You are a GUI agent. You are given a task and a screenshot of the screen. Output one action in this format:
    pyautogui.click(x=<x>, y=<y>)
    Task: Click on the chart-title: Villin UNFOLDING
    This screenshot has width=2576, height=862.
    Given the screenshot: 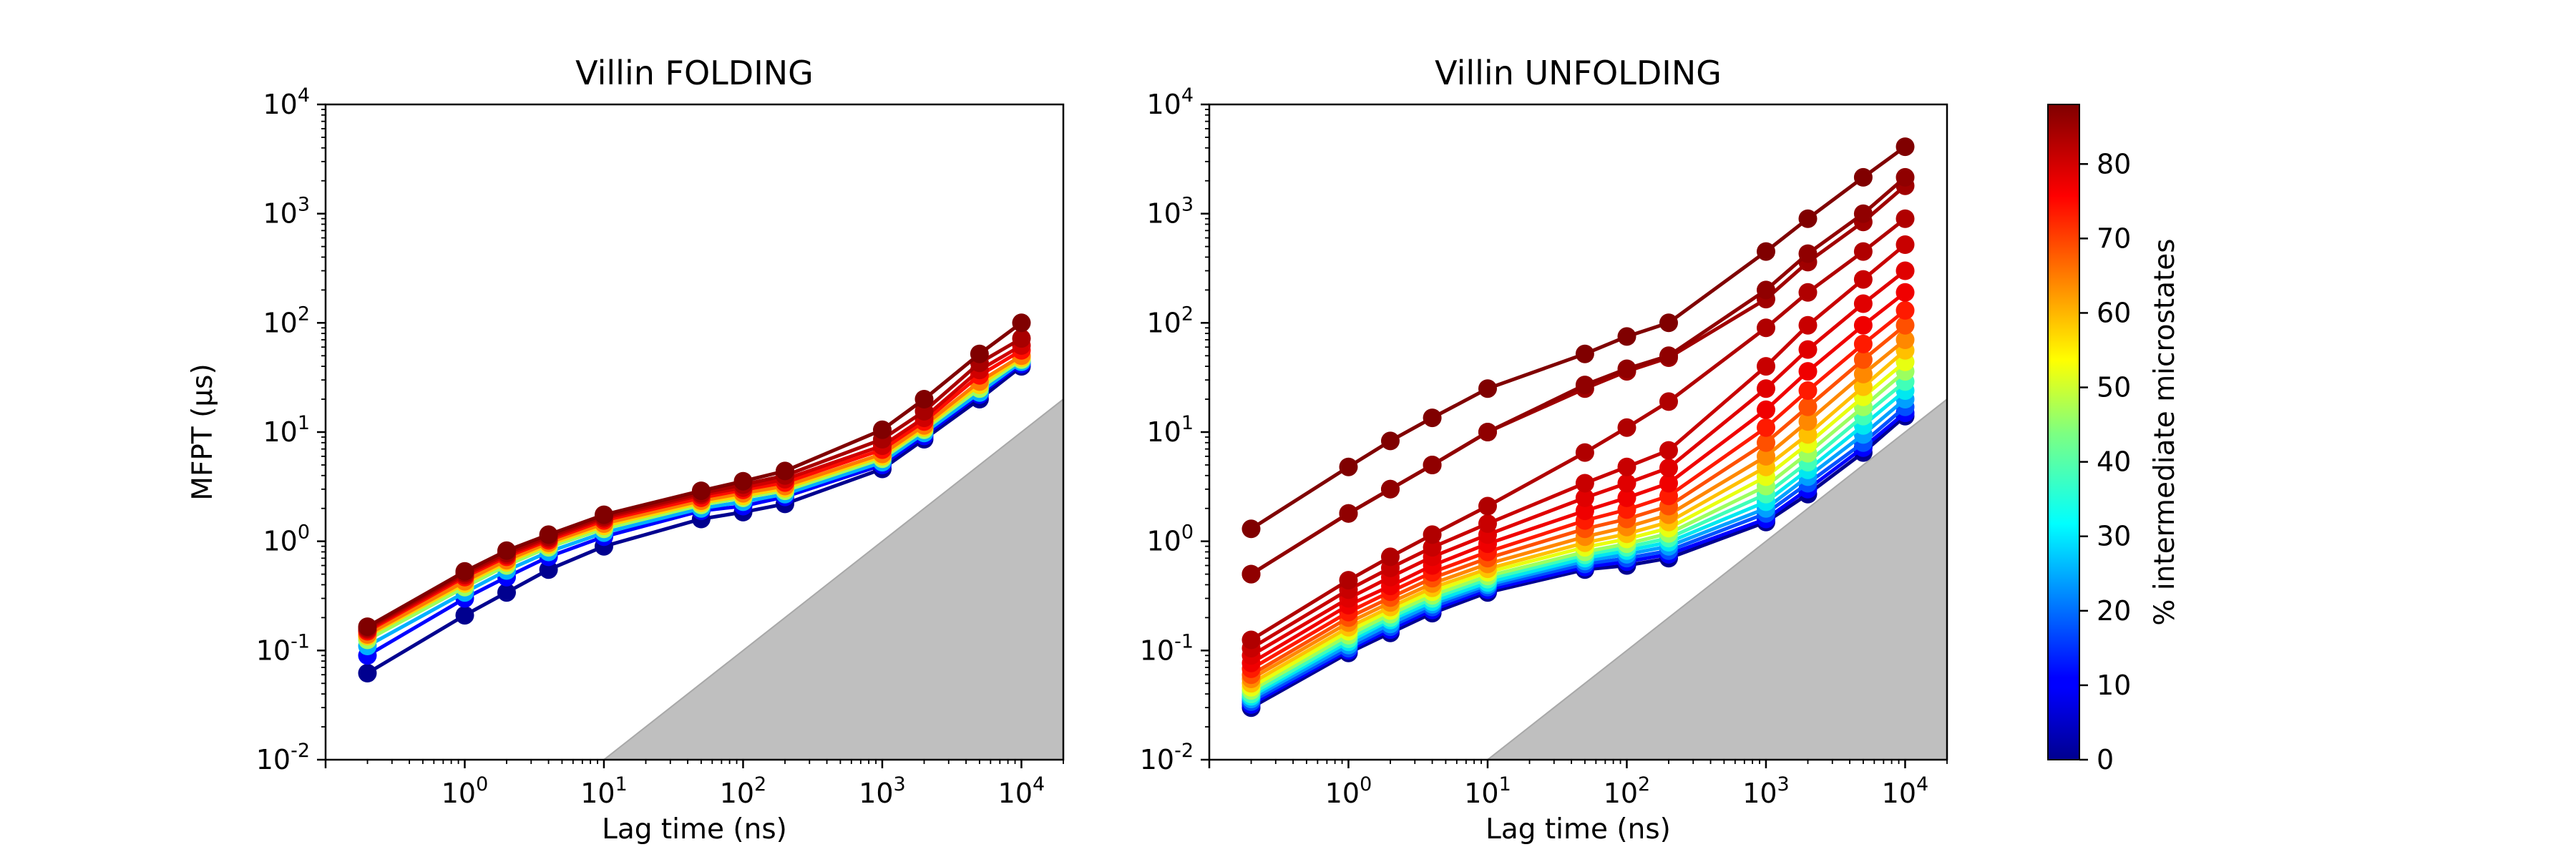 What is the action you would take?
    pyautogui.click(x=1578, y=73)
    